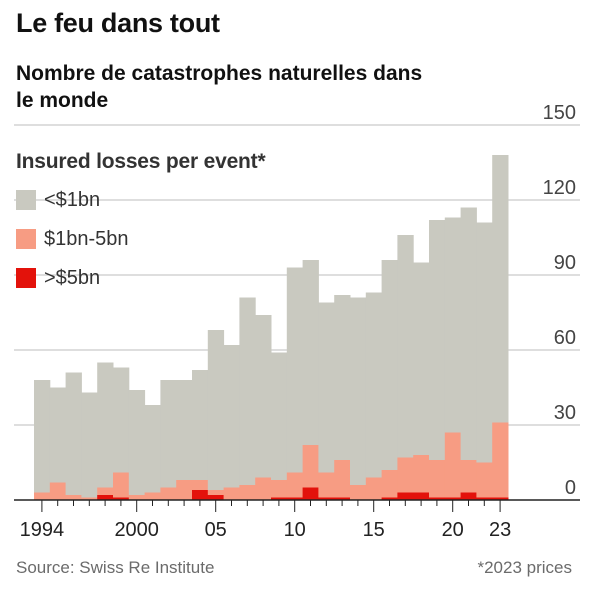 The width and height of the screenshot is (594, 595). I want to click on legend-label-over-5bn: >$5bn, so click(72, 277).